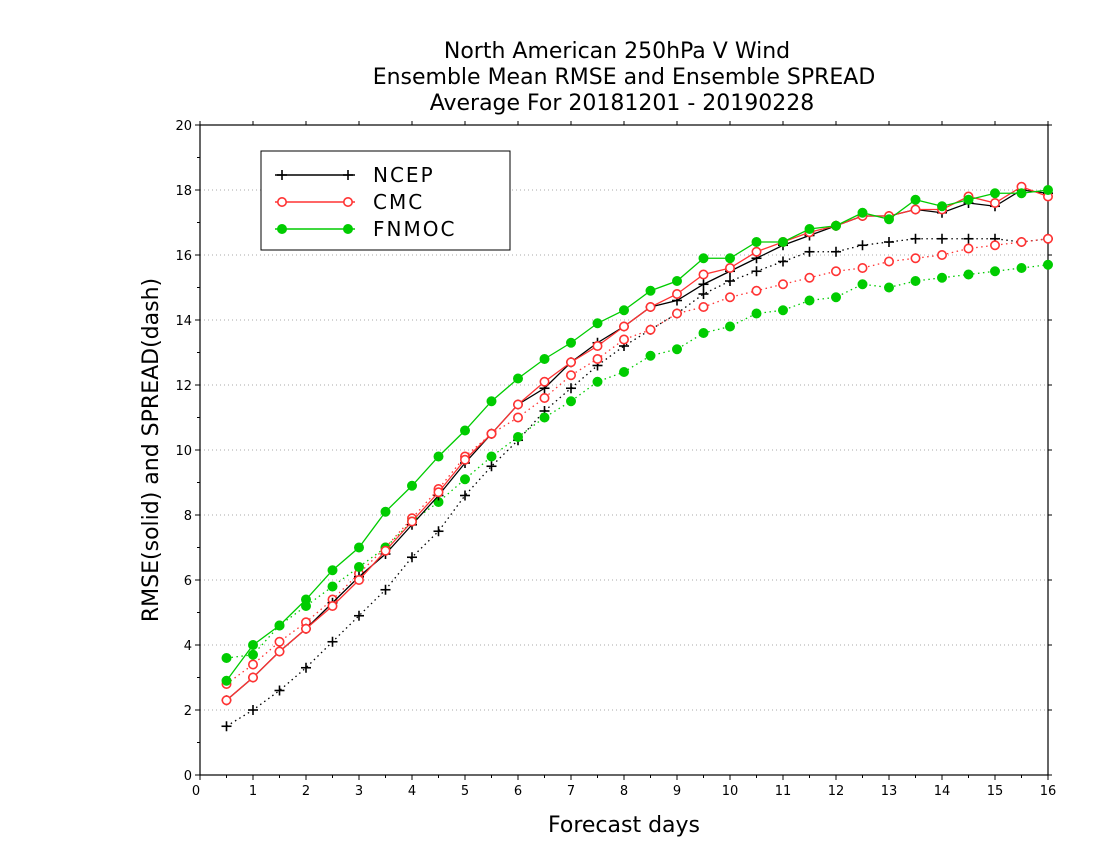  I want to click on x-tick-label: 6, so click(518, 791).